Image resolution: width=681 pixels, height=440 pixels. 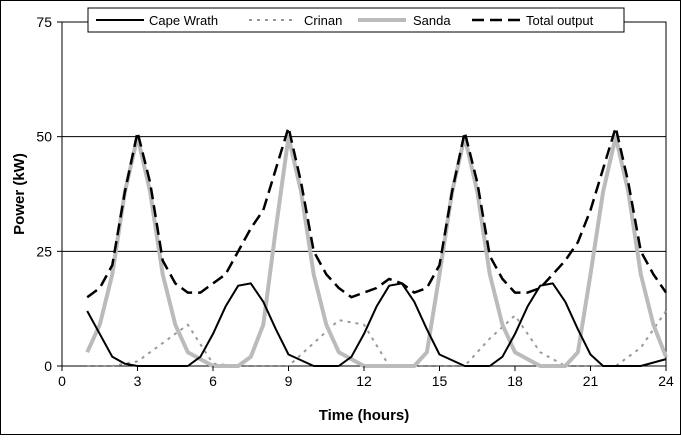 What do you see at coordinates (62, 381) in the screenshot?
I see `x-tick-label: 0` at bounding box center [62, 381].